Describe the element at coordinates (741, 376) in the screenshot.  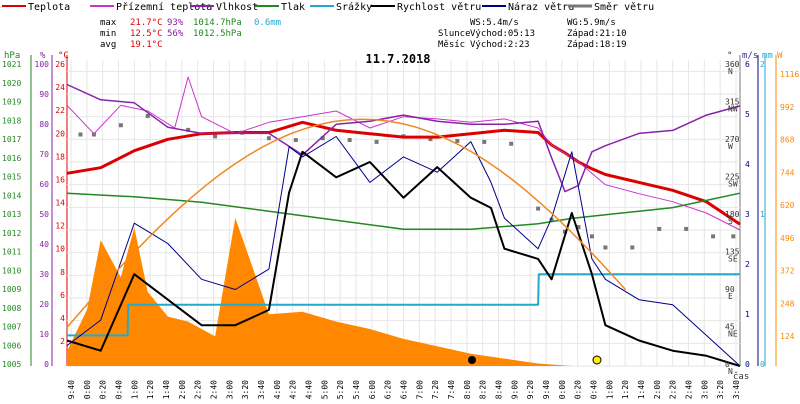
I see `x-axis-label: čas` at that location.